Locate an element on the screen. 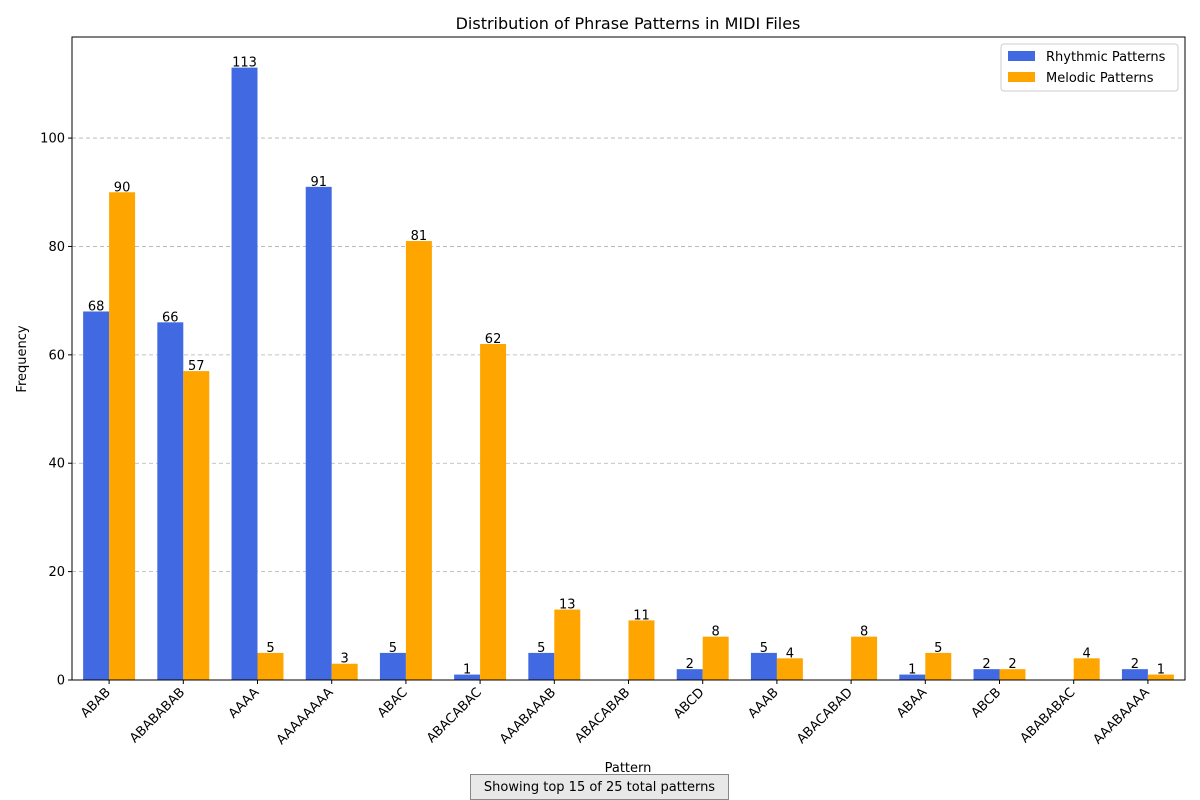  x-tick-label: AAAA is located at coordinates (244, 703).